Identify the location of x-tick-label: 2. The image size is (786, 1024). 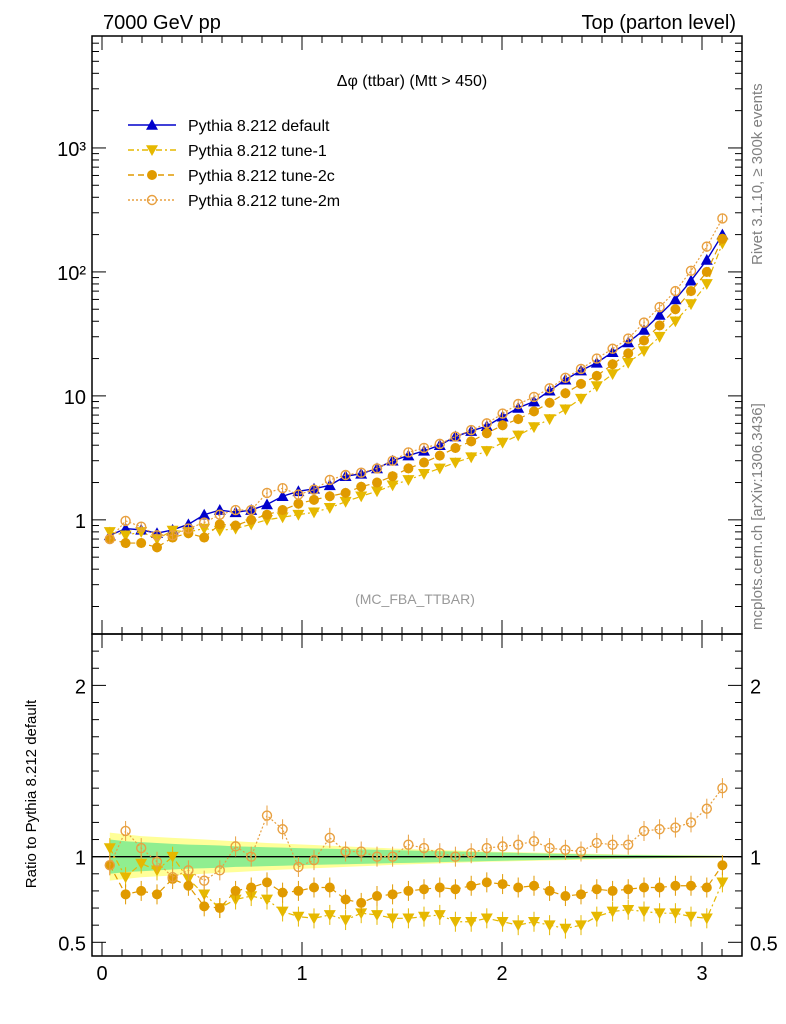
(501, 974).